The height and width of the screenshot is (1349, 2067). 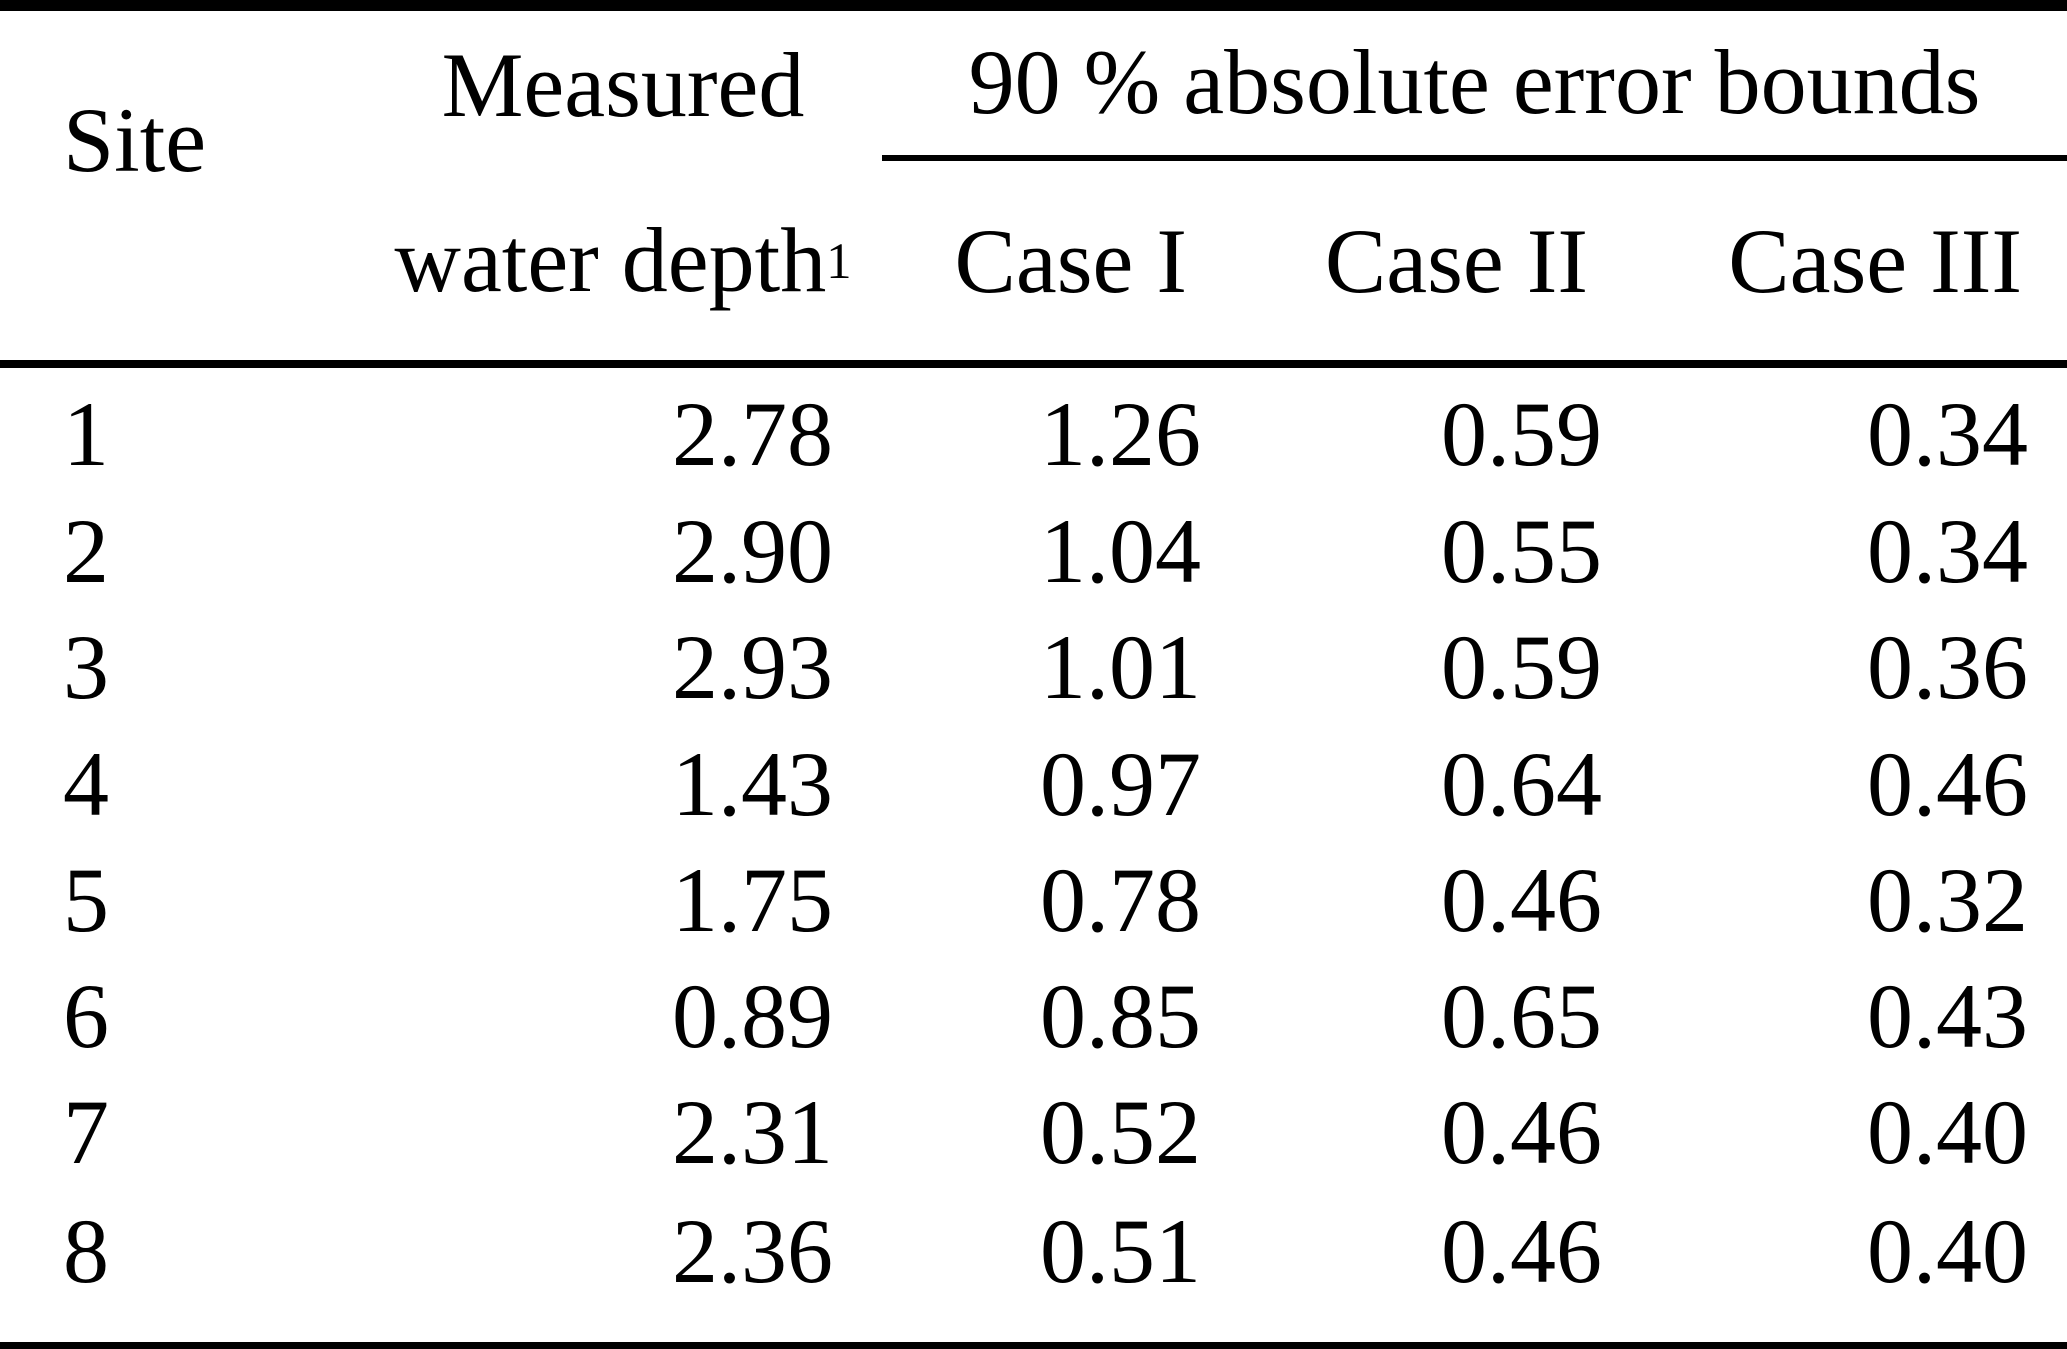 I want to click on site-cell: 4, so click(x=86, y=783).